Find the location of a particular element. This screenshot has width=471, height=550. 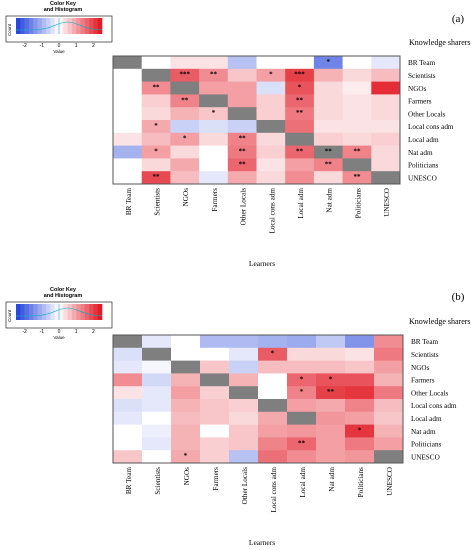

significance-stars: *** is located at coordinates (185, 75).